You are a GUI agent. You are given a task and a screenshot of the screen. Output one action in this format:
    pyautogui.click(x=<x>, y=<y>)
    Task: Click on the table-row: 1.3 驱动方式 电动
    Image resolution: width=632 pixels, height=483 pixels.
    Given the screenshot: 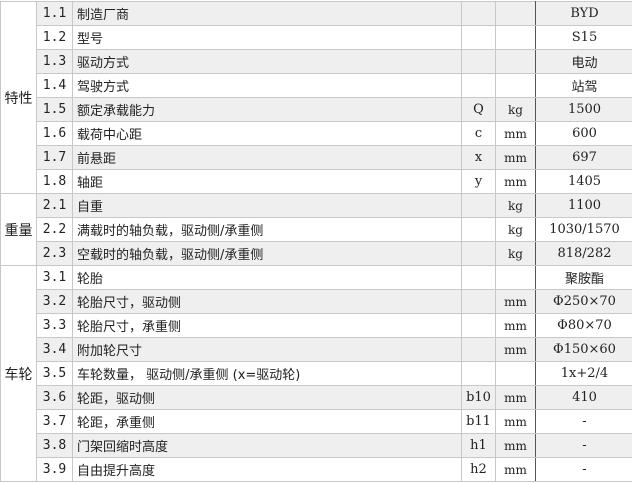 What is the action you would take?
    pyautogui.click(x=316, y=61)
    